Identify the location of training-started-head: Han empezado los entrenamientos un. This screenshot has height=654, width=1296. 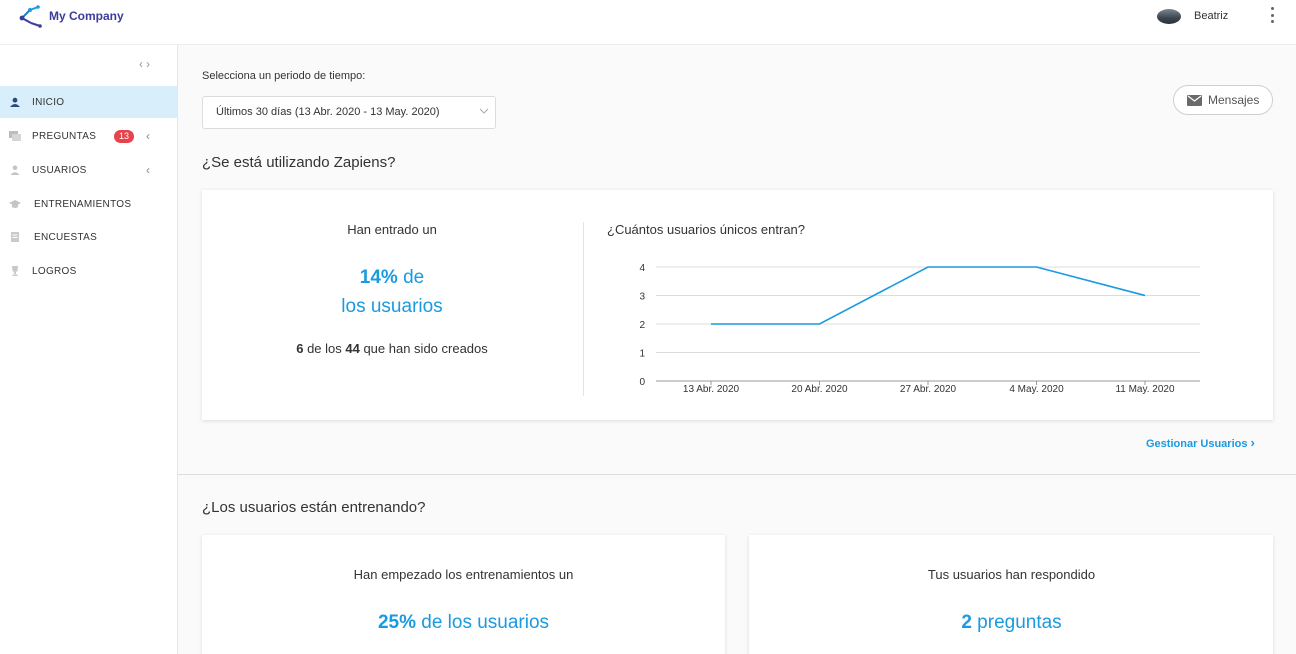
(463, 574).